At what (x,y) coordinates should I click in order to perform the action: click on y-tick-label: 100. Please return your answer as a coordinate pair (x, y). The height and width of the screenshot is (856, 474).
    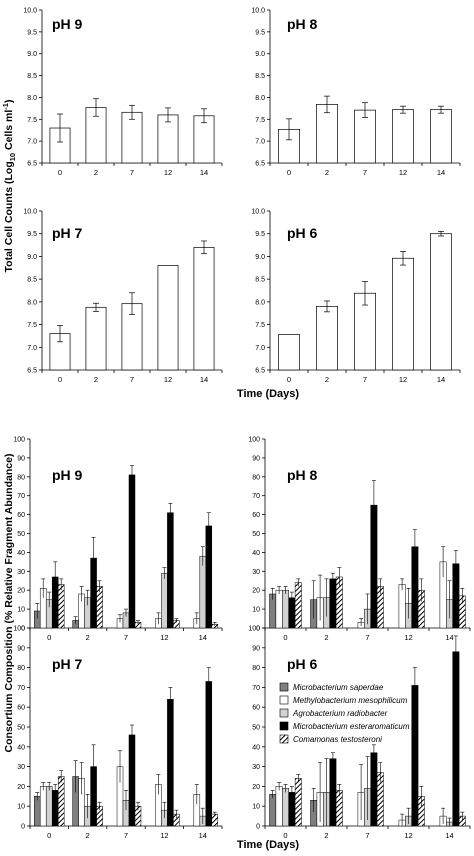
    Looking at the image, I should click on (19, 629).